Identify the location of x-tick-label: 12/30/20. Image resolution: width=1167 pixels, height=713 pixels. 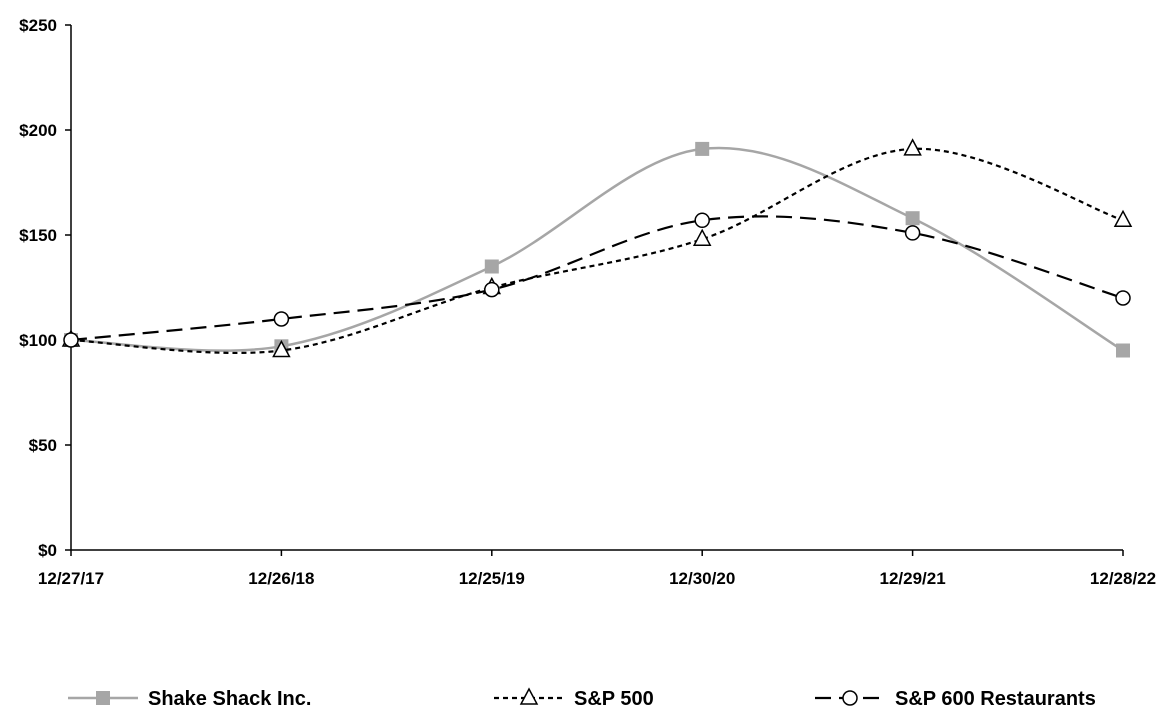
(702, 578).